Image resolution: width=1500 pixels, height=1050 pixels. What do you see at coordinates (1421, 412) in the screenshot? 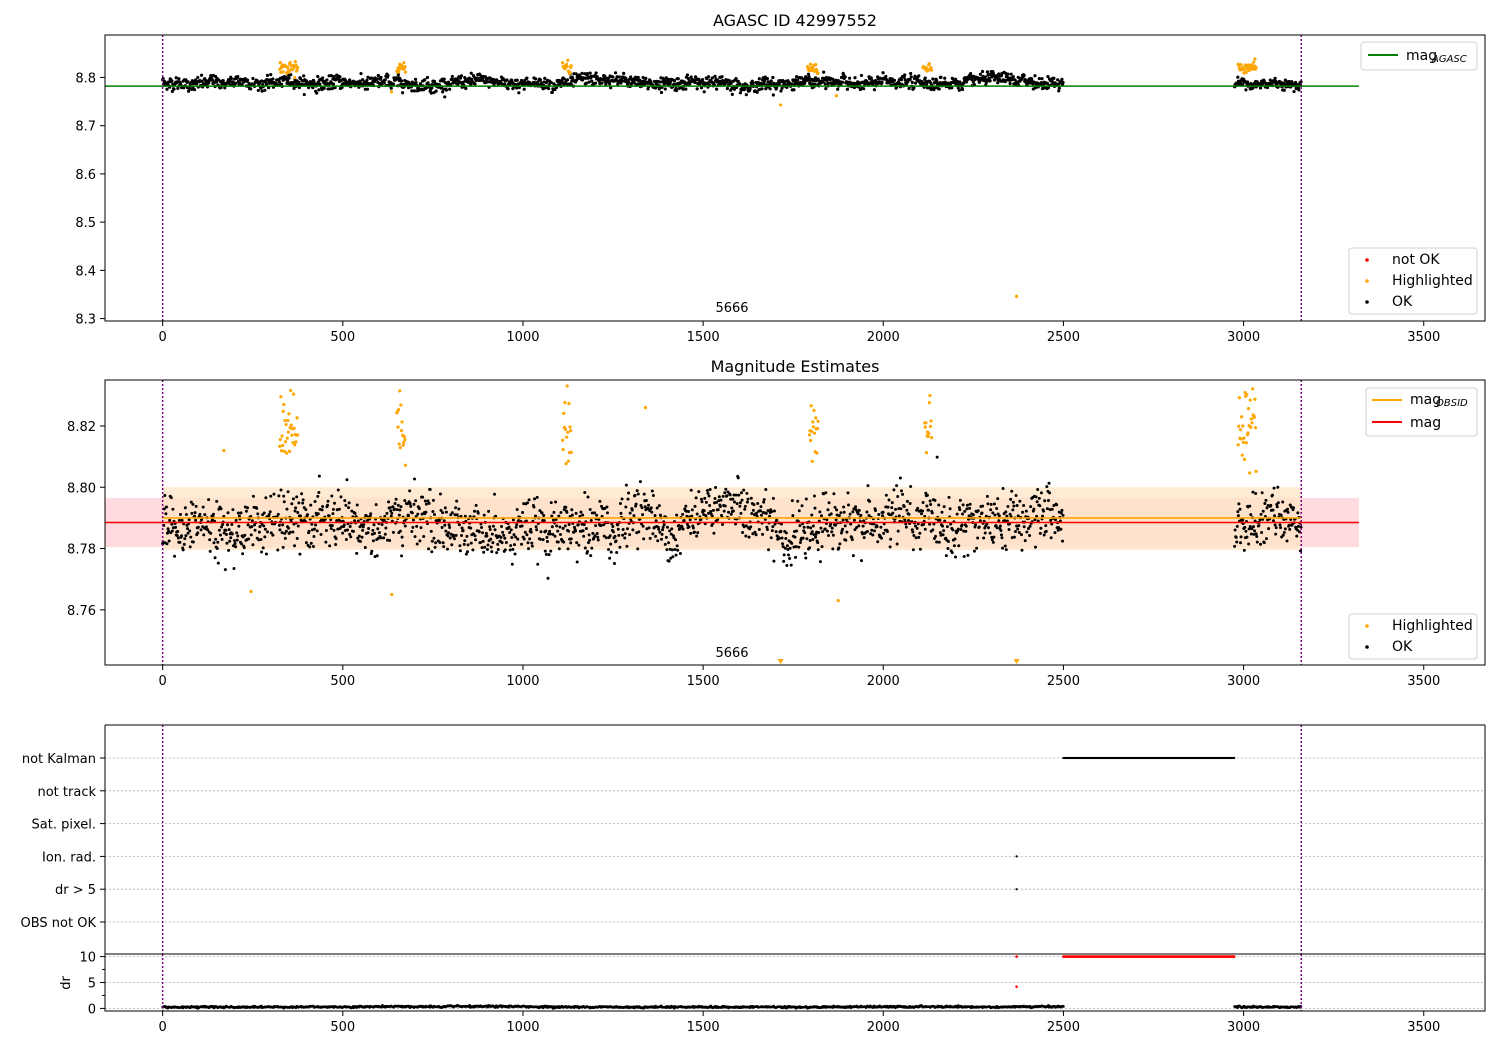
I see `panel2-legend-lines: mag OBSID mag` at bounding box center [1421, 412].